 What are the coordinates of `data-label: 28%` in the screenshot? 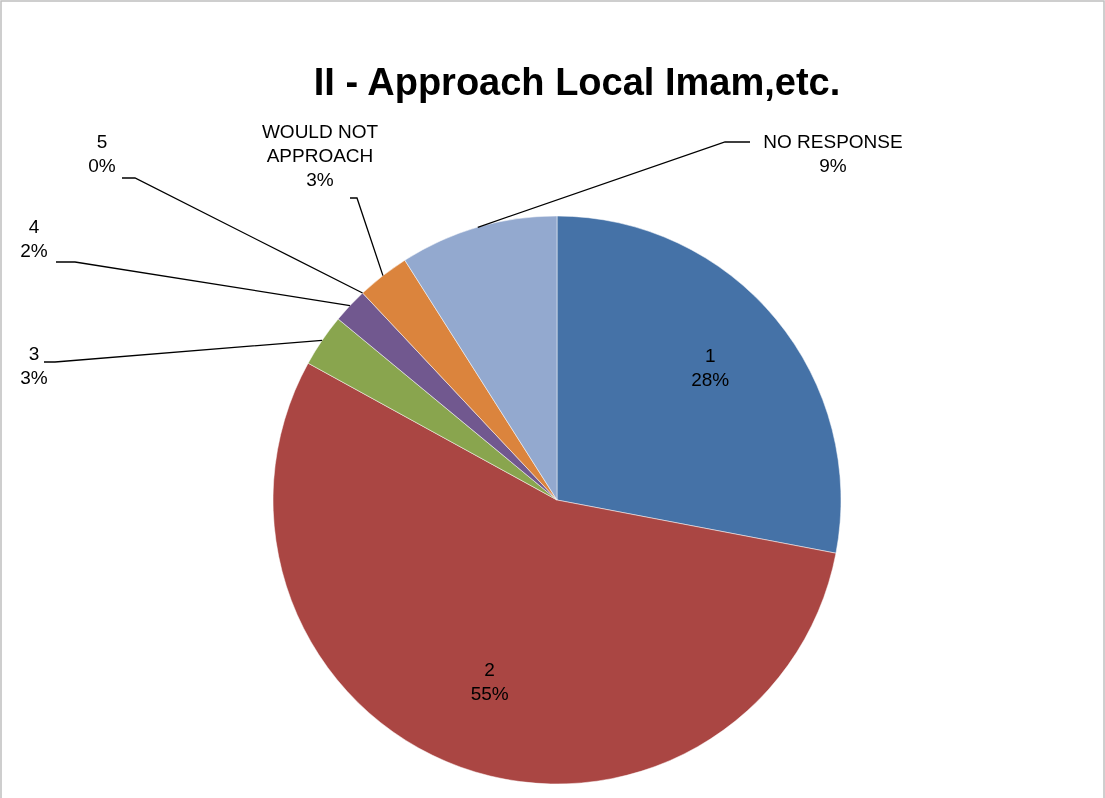 It's located at (710, 380).